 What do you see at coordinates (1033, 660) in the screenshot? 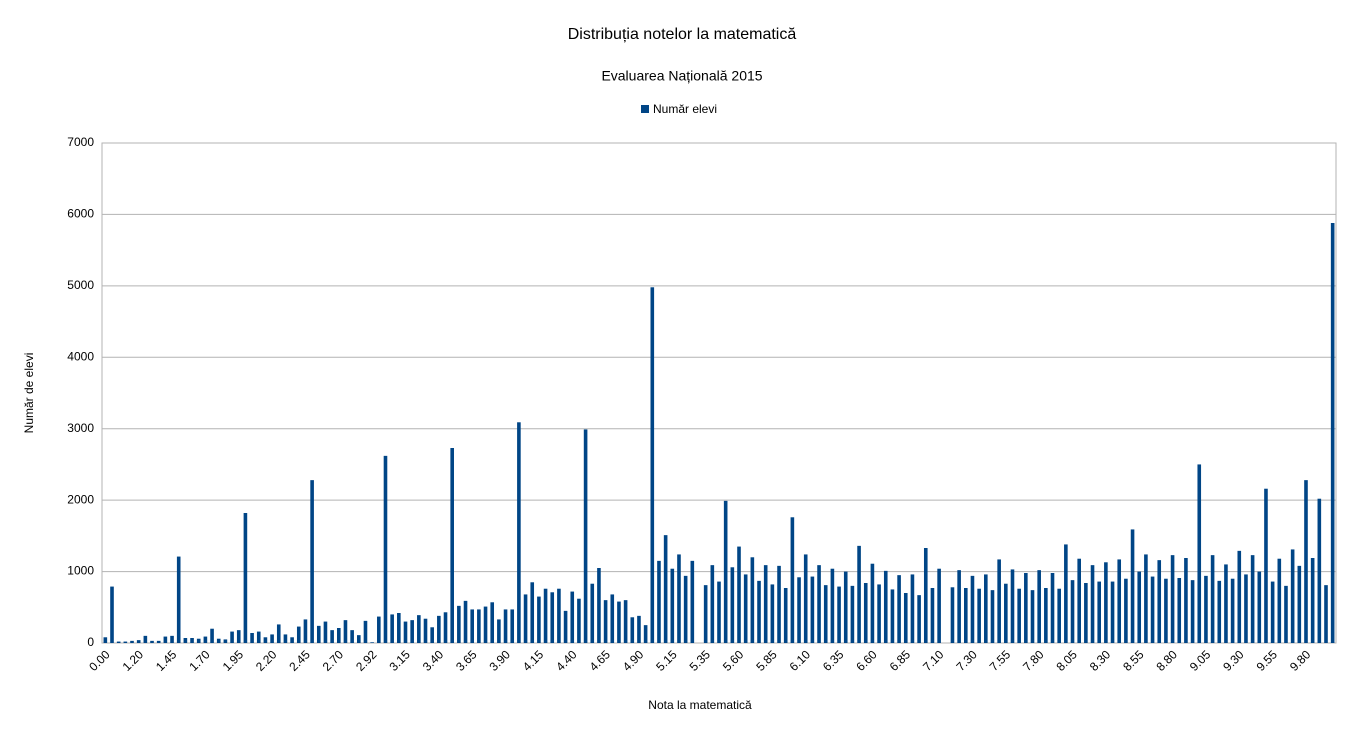
I see `x-tick-label: 7.80` at bounding box center [1033, 660].